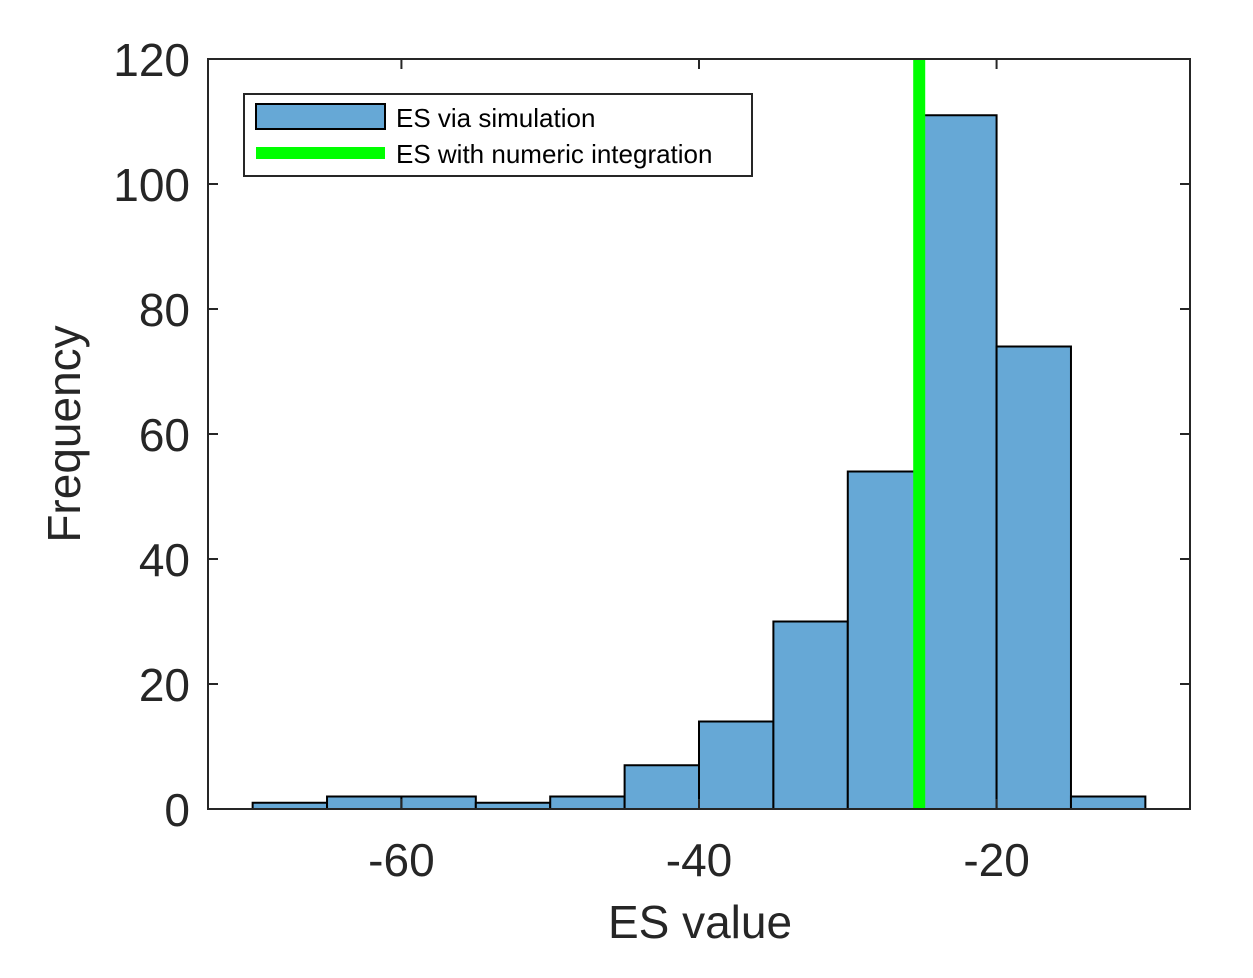 This screenshot has width=1253, height=978. Describe the element at coordinates (164, 310) in the screenshot. I see `y-tick-label: 80` at that location.